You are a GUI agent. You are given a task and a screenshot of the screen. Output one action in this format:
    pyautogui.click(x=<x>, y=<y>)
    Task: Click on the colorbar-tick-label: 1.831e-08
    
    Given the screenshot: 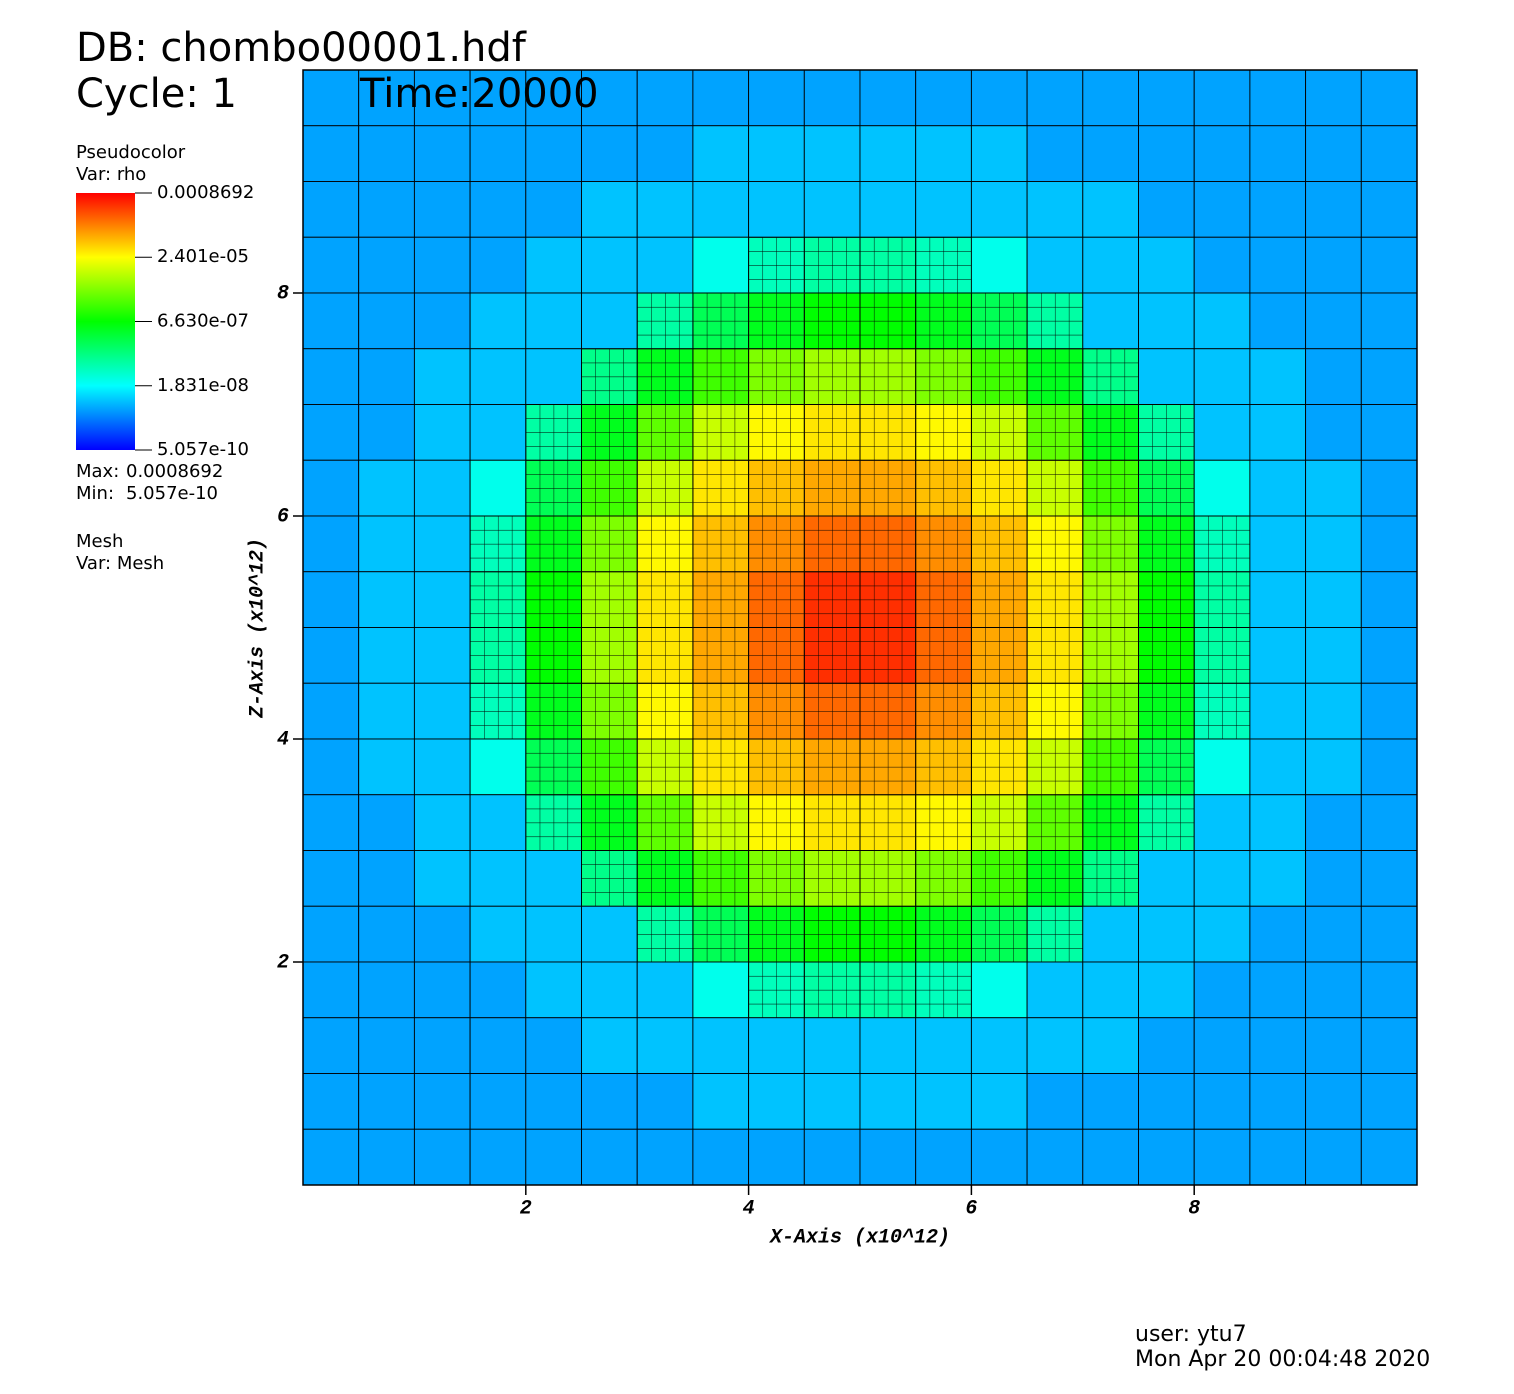 What is the action you would take?
    pyautogui.click(x=203, y=385)
    